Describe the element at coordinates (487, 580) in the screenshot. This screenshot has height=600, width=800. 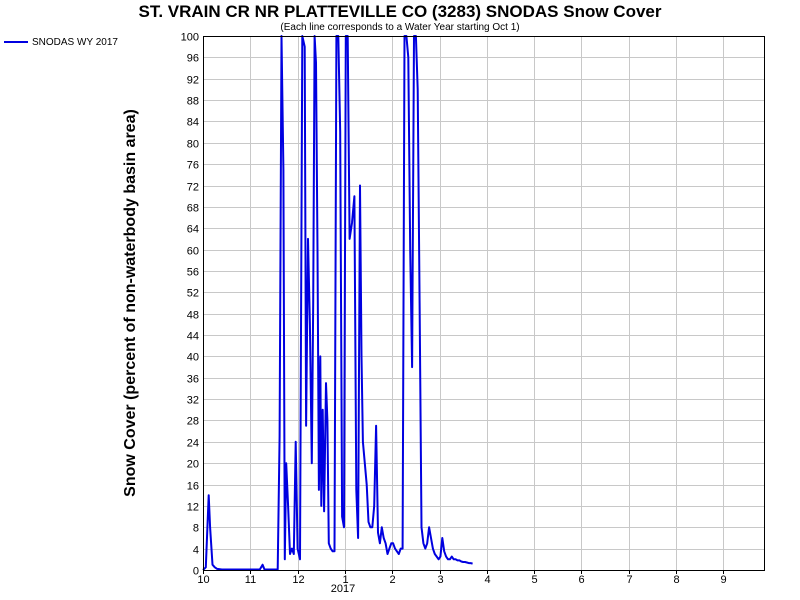
I see `x-tick-label: 4` at that location.